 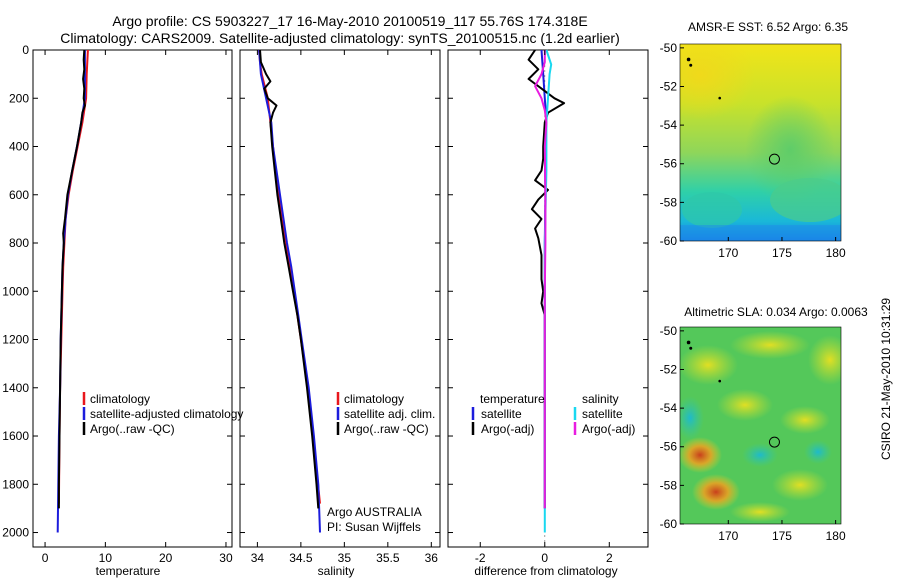 I want to click on difference-legend-salt-argo: Argo(-adj), so click(x=608, y=429).